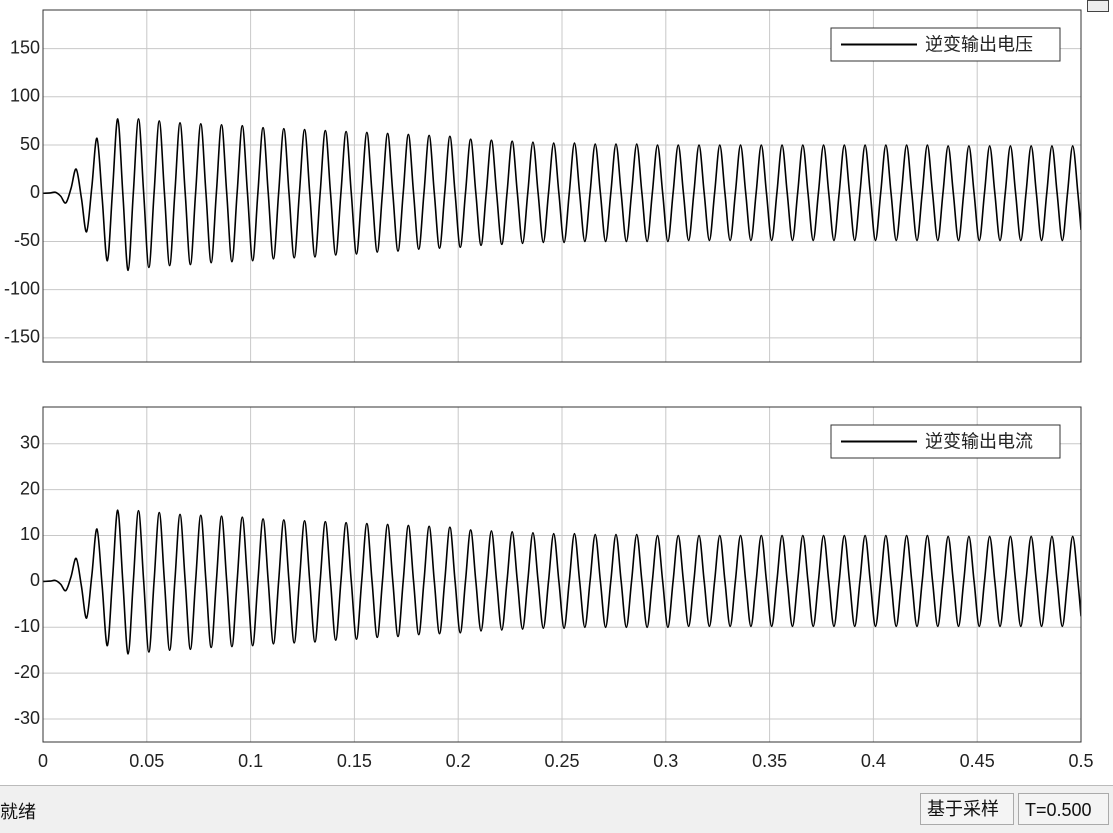  Describe the element at coordinates (18, 812) in the screenshot. I see `status-text: 就绪` at that location.